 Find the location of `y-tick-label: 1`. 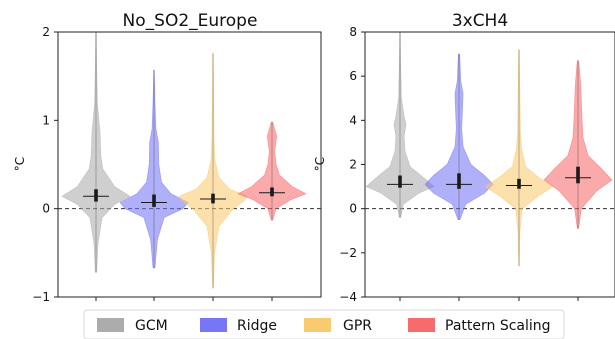

y-tick-label: 1 is located at coordinates (46, 120).